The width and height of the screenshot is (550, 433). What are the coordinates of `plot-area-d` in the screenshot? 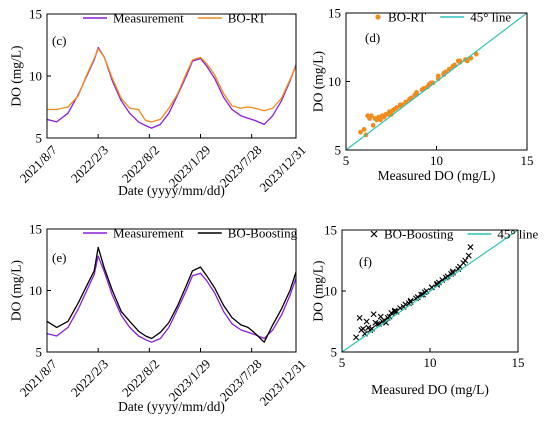 It's located at (436, 81).